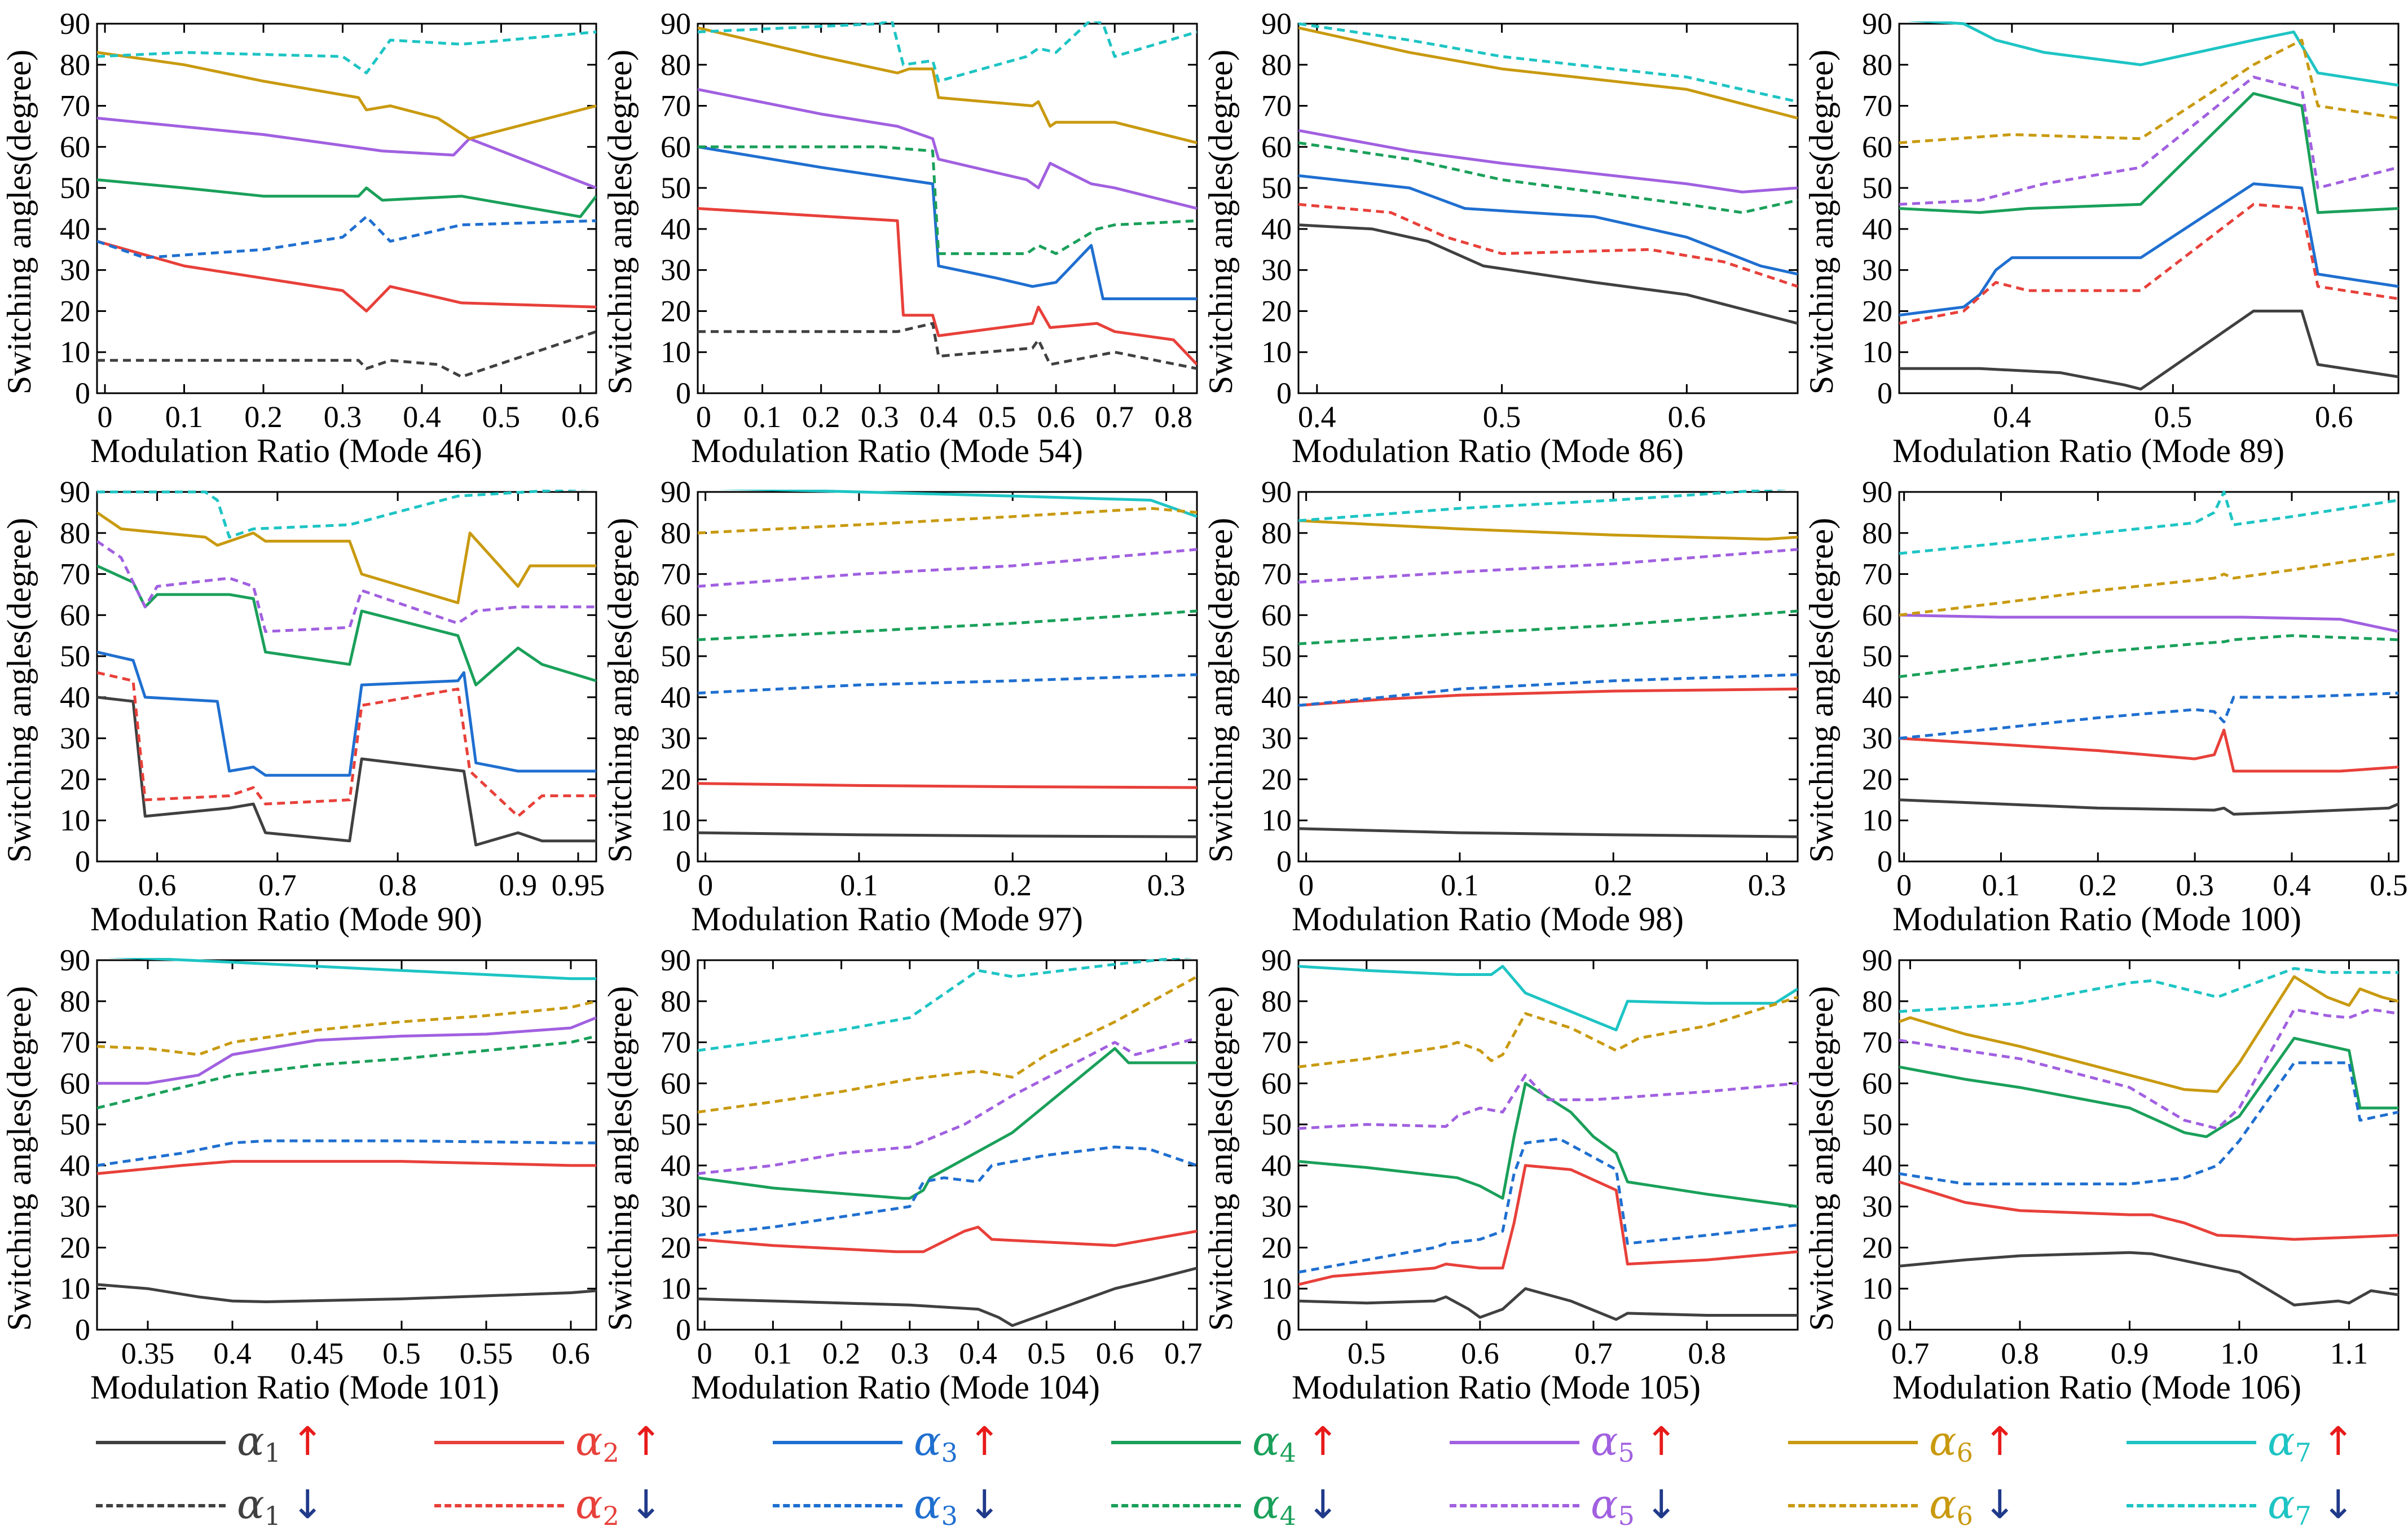 This screenshot has width=2408, height=1539. I want to click on y-tick-label: 60, so click(676, 615).